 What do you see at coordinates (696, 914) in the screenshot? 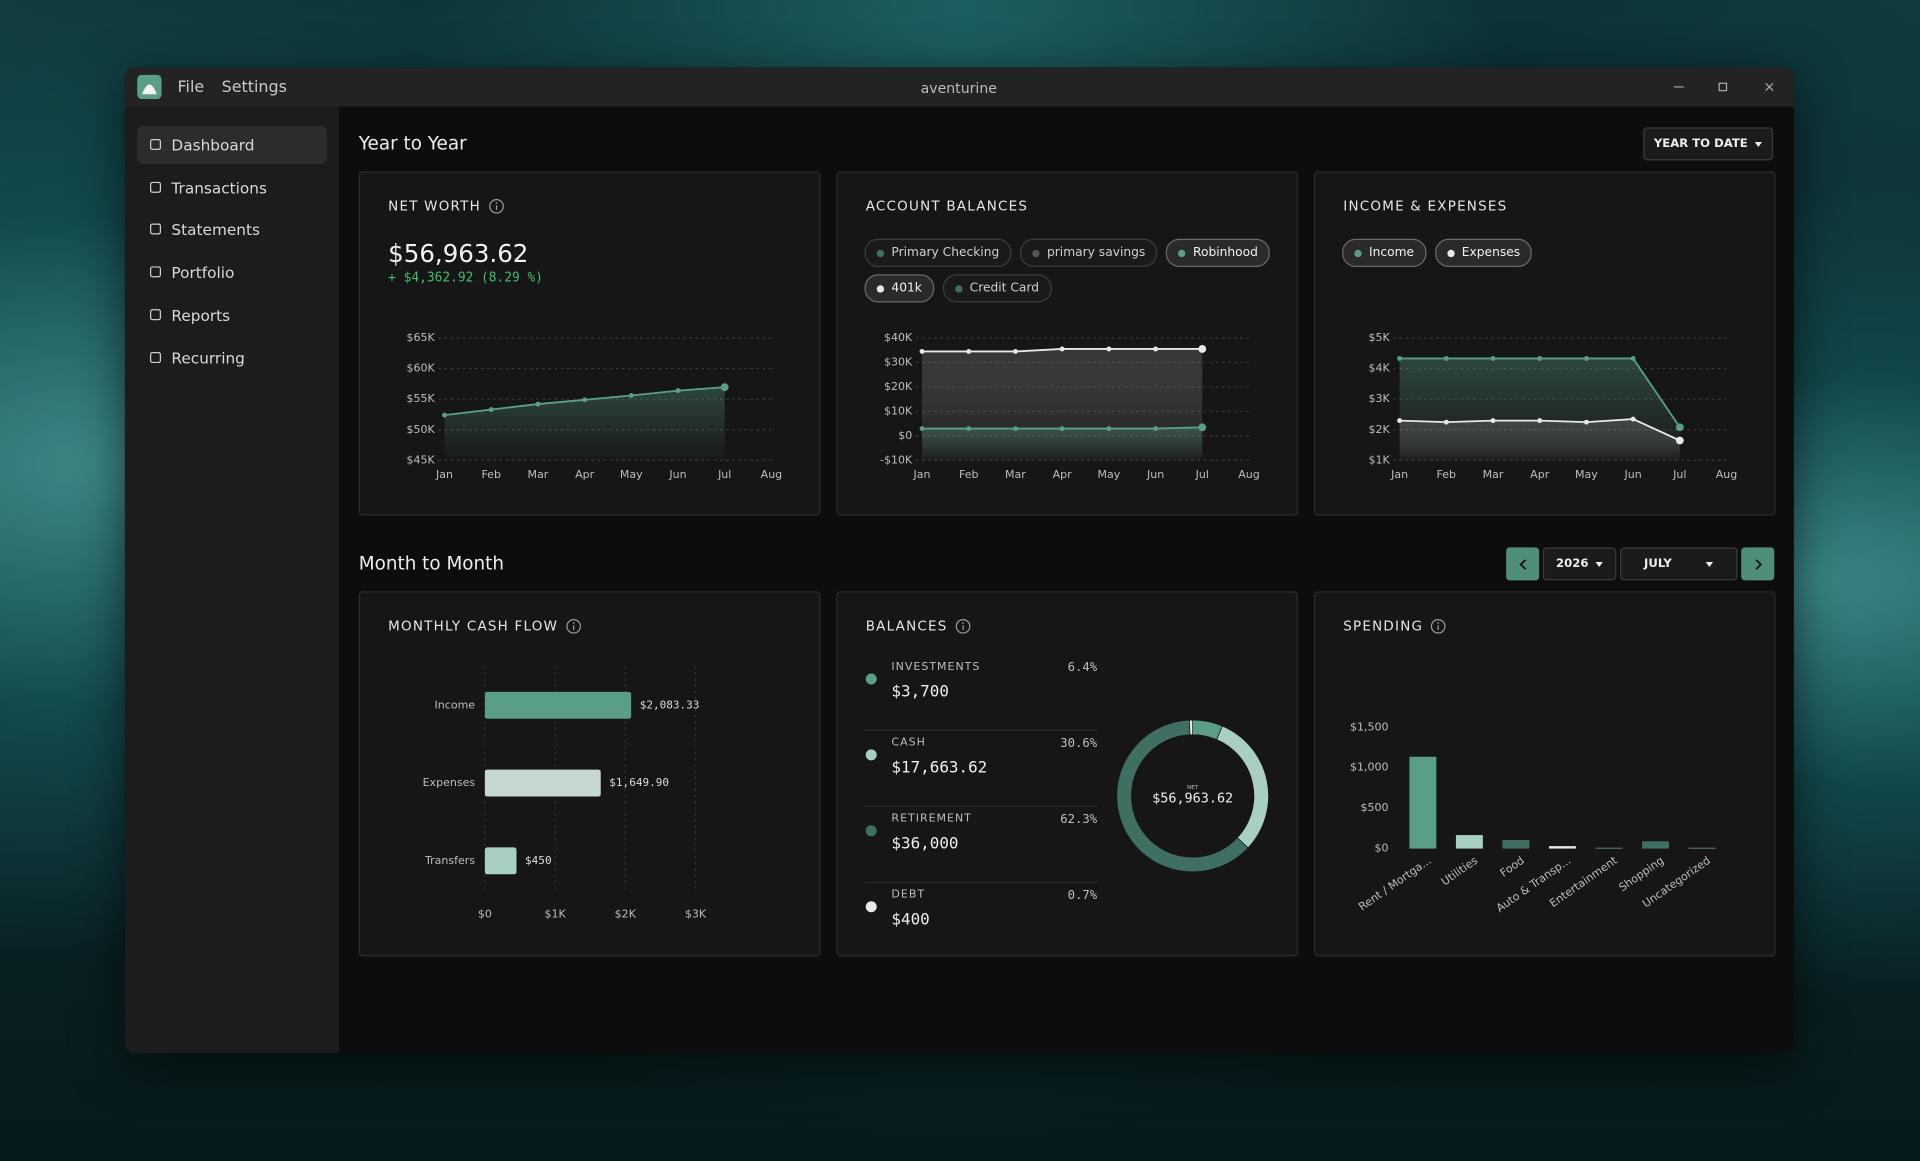
I see `x-tick-label: $3K` at bounding box center [696, 914].